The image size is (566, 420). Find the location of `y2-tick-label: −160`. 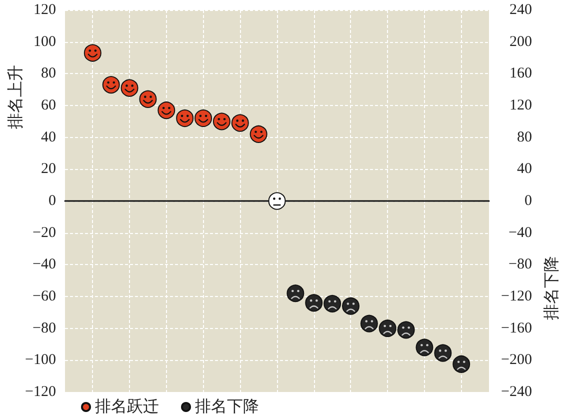

y2-tick-label: −160 is located at coordinates (516, 328).